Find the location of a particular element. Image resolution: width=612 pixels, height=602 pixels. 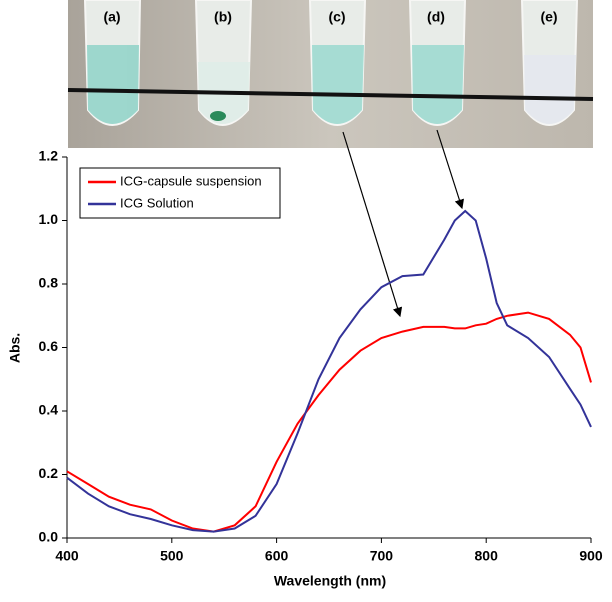

y-tick-label: 1.0 is located at coordinates (49, 219).